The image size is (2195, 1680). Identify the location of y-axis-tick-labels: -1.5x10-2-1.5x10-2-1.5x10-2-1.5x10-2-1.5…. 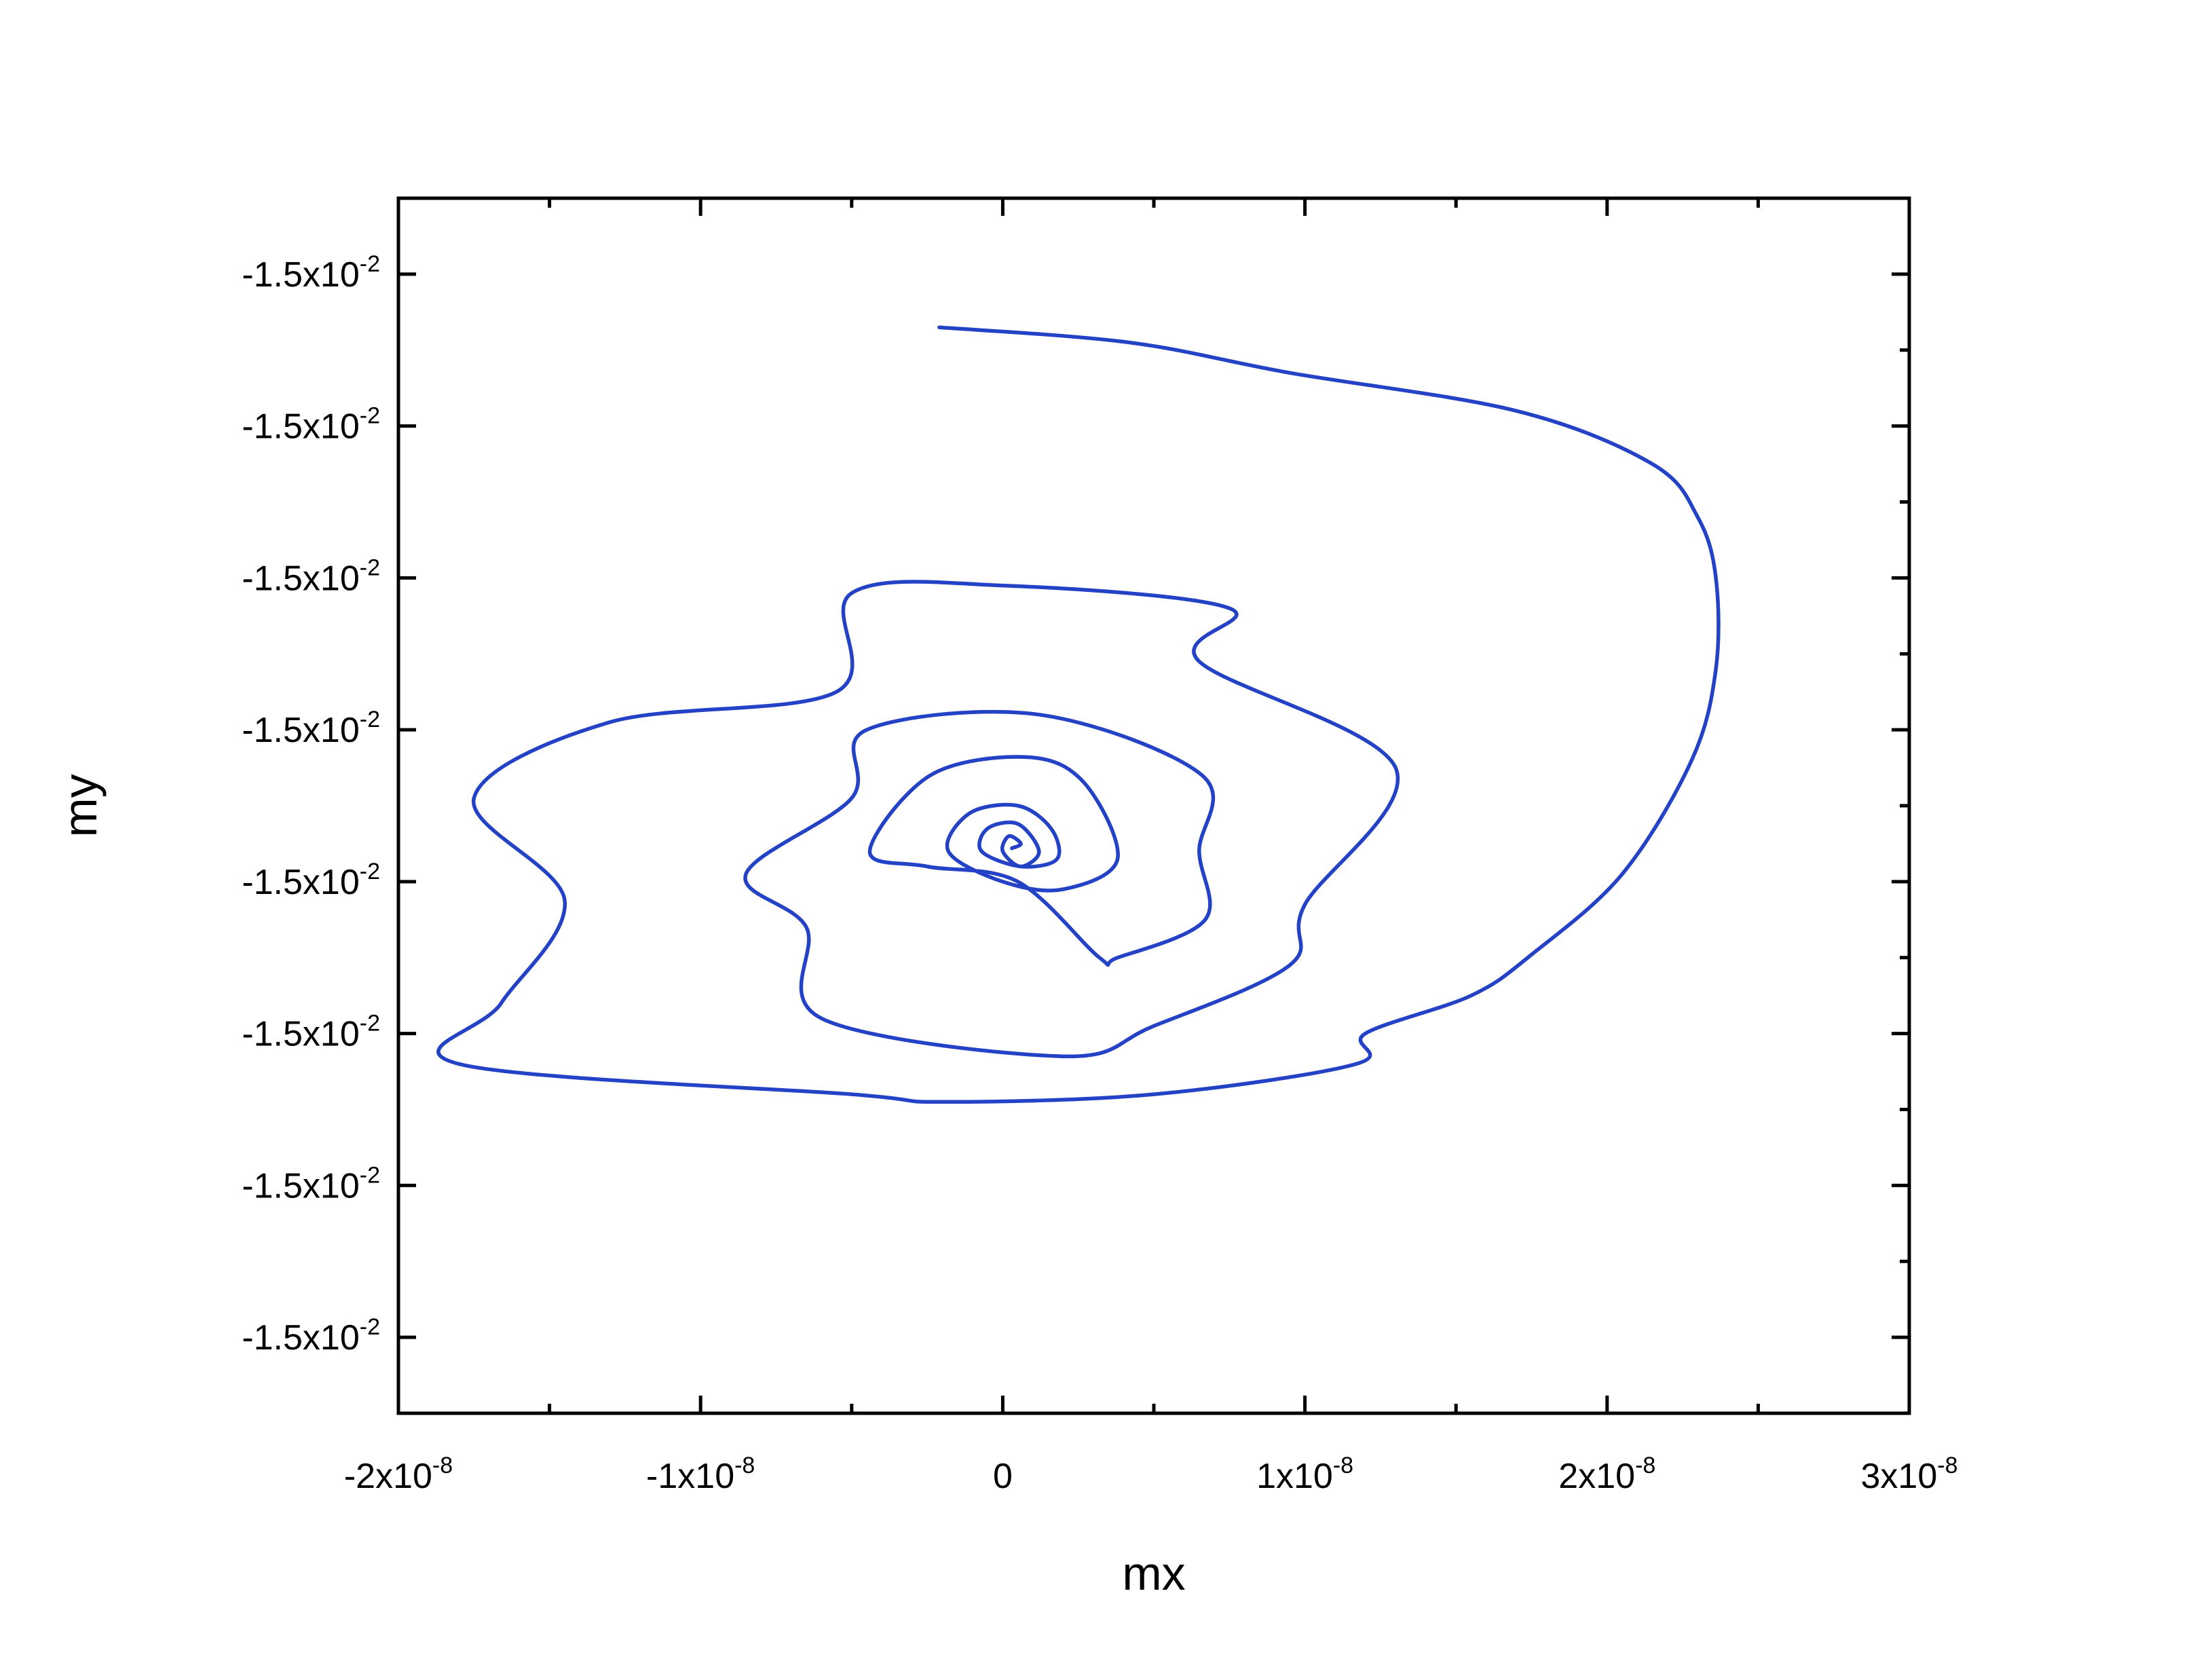
(311, 805).